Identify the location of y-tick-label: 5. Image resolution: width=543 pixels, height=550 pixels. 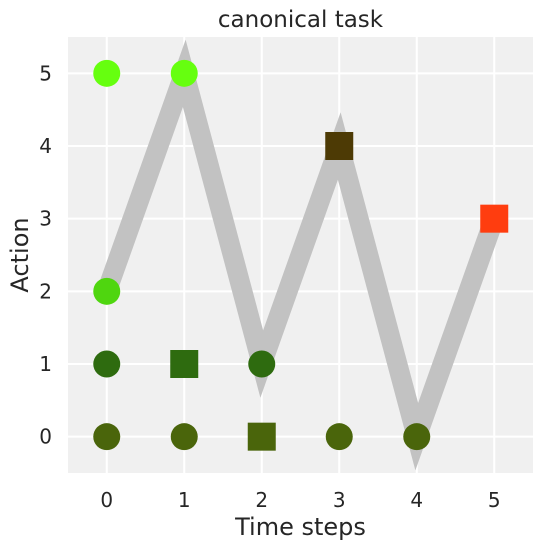
(45, 73).